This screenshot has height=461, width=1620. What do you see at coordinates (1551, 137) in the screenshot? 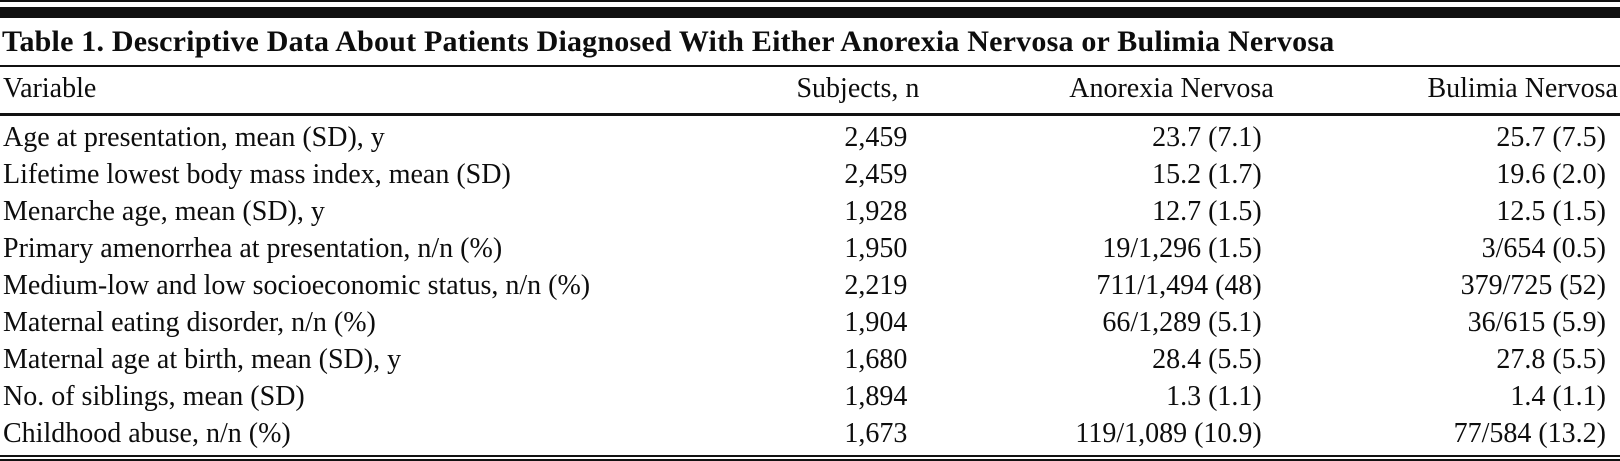
I see `value-cell: 25.7 (7.5)` at bounding box center [1551, 137].